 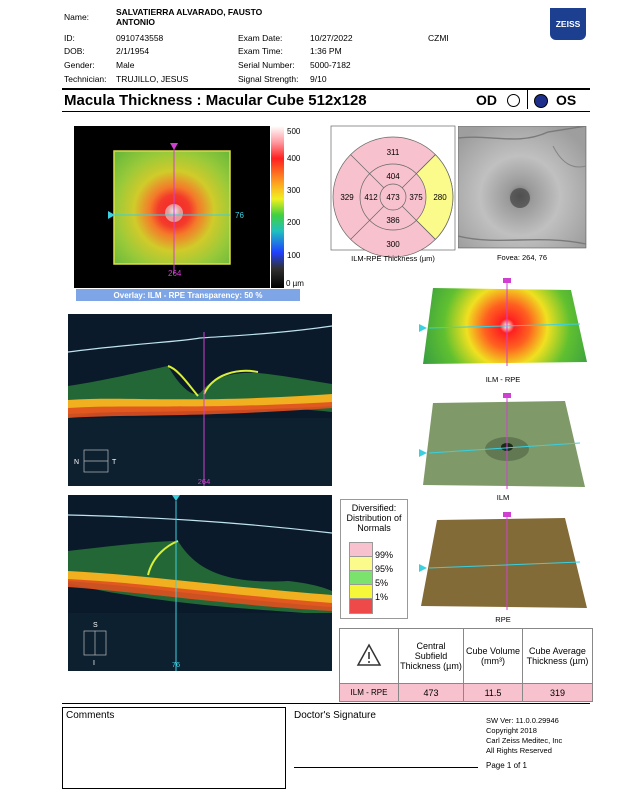 What do you see at coordinates (114, 462) in the screenshot?
I see `bscan1-dir-right: T` at bounding box center [114, 462].